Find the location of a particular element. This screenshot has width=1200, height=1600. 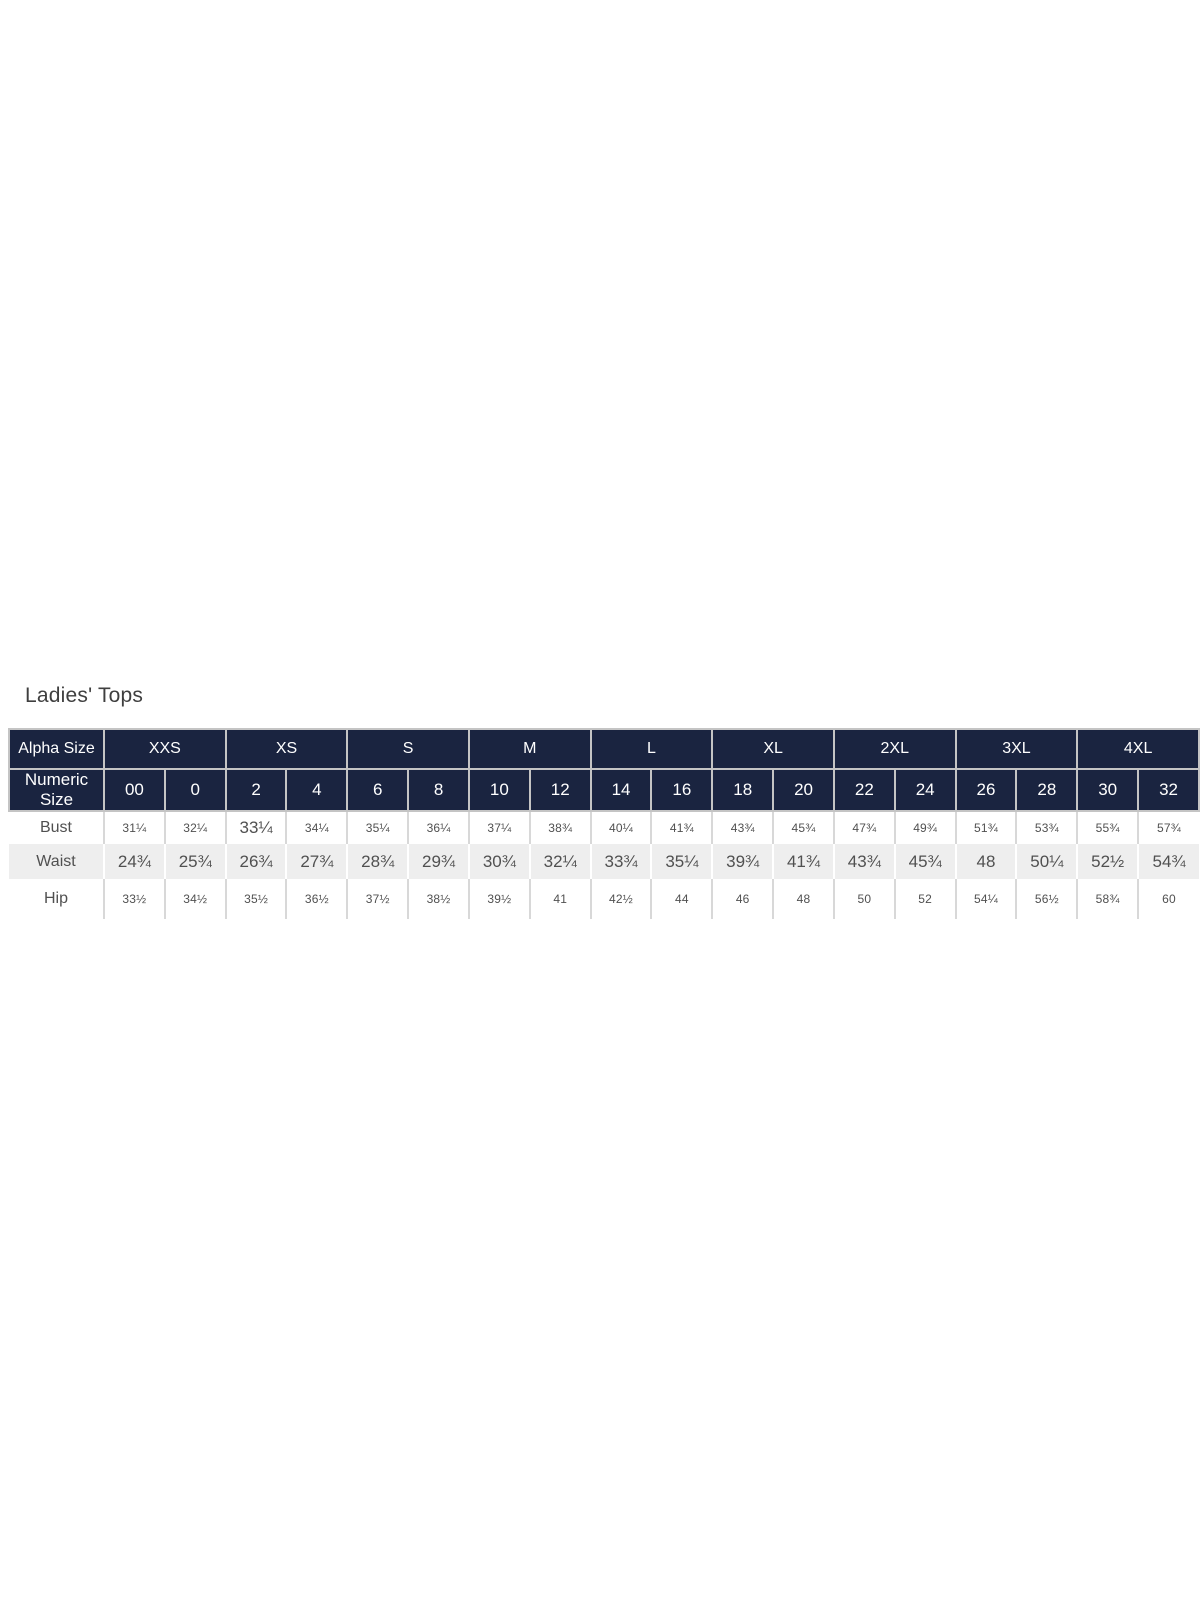

numeric-size-cell: 16 is located at coordinates (682, 790).